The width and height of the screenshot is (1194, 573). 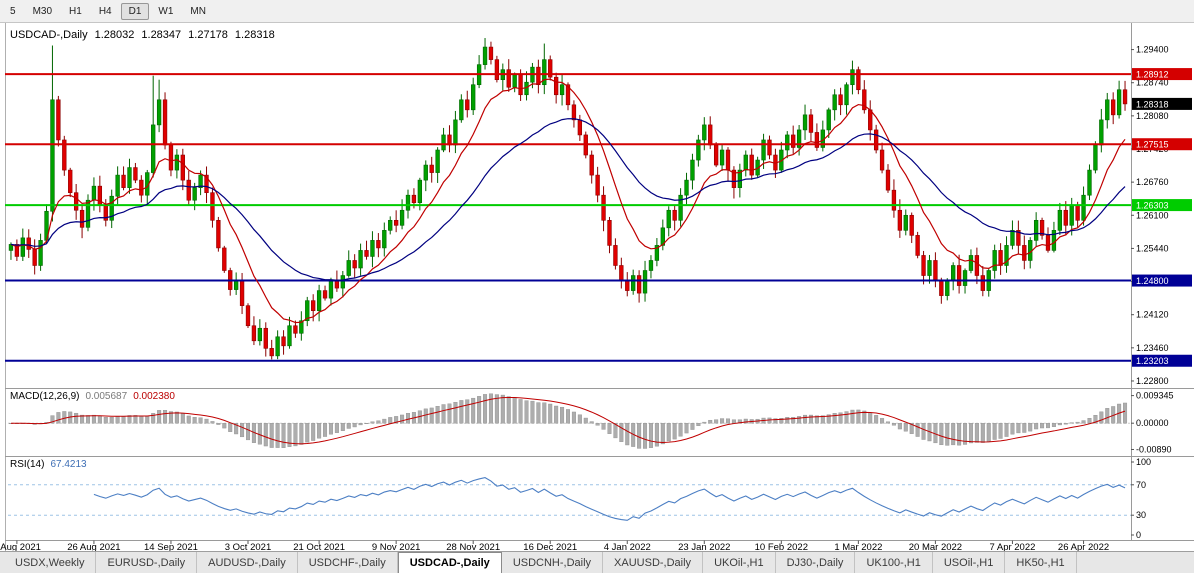 What do you see at coordinates (48, 464) in the screenshot?
I see `rsi-indicator-label: RSI(14) 67.4213` at bounding box center [48, 464].